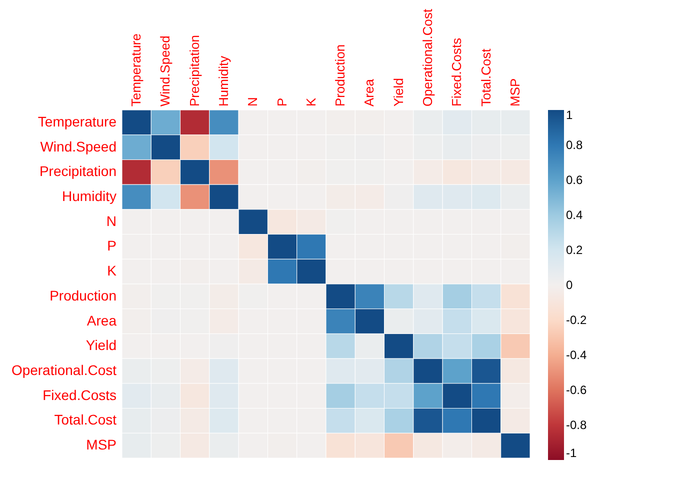 This screenshot has height=497, width=700. I want to click on color-bar-label: 0.2, so click(575, 250).